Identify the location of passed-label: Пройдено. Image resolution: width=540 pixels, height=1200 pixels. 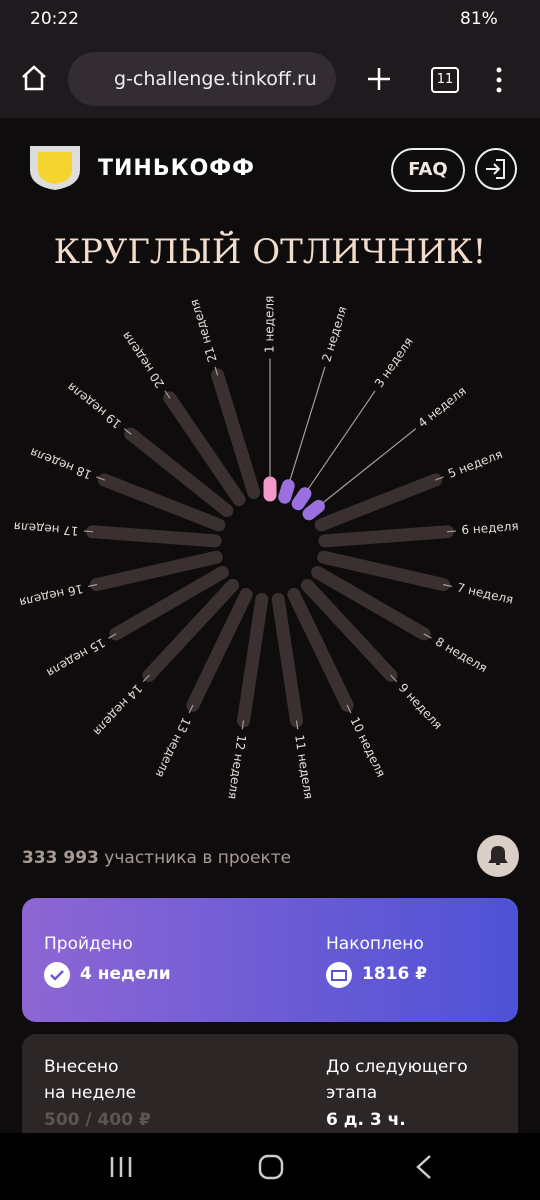
(88, 944).